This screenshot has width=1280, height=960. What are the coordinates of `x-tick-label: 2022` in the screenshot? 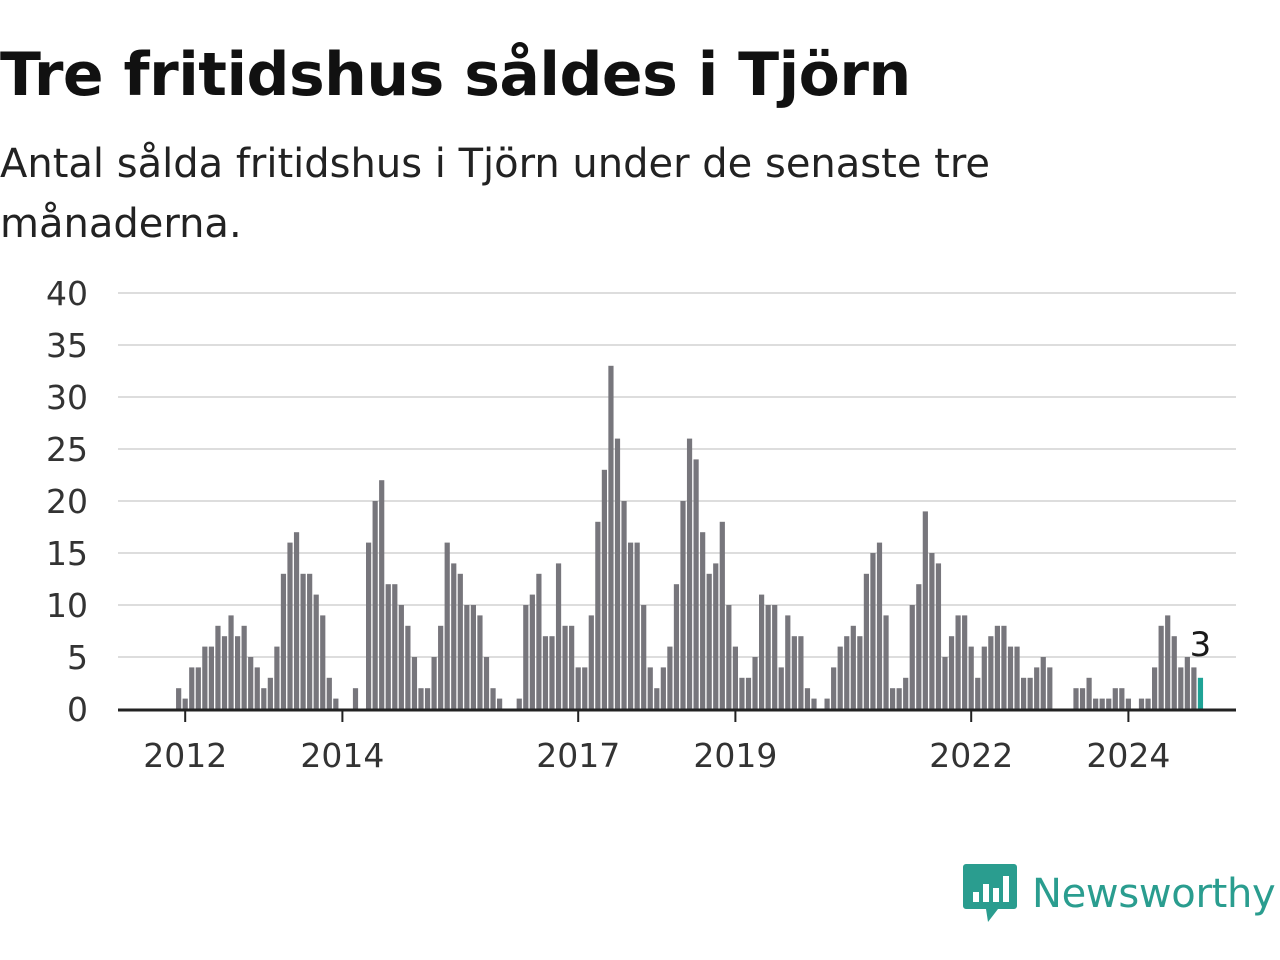 It's located at (971, 755).